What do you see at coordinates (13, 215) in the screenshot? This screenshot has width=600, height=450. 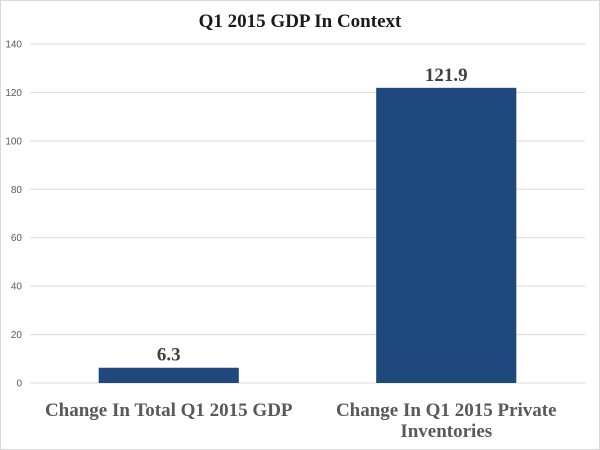 I see `y-axis-ticks: 0 20 40 60 80 100 120 140` at bounding box center [13, 215].